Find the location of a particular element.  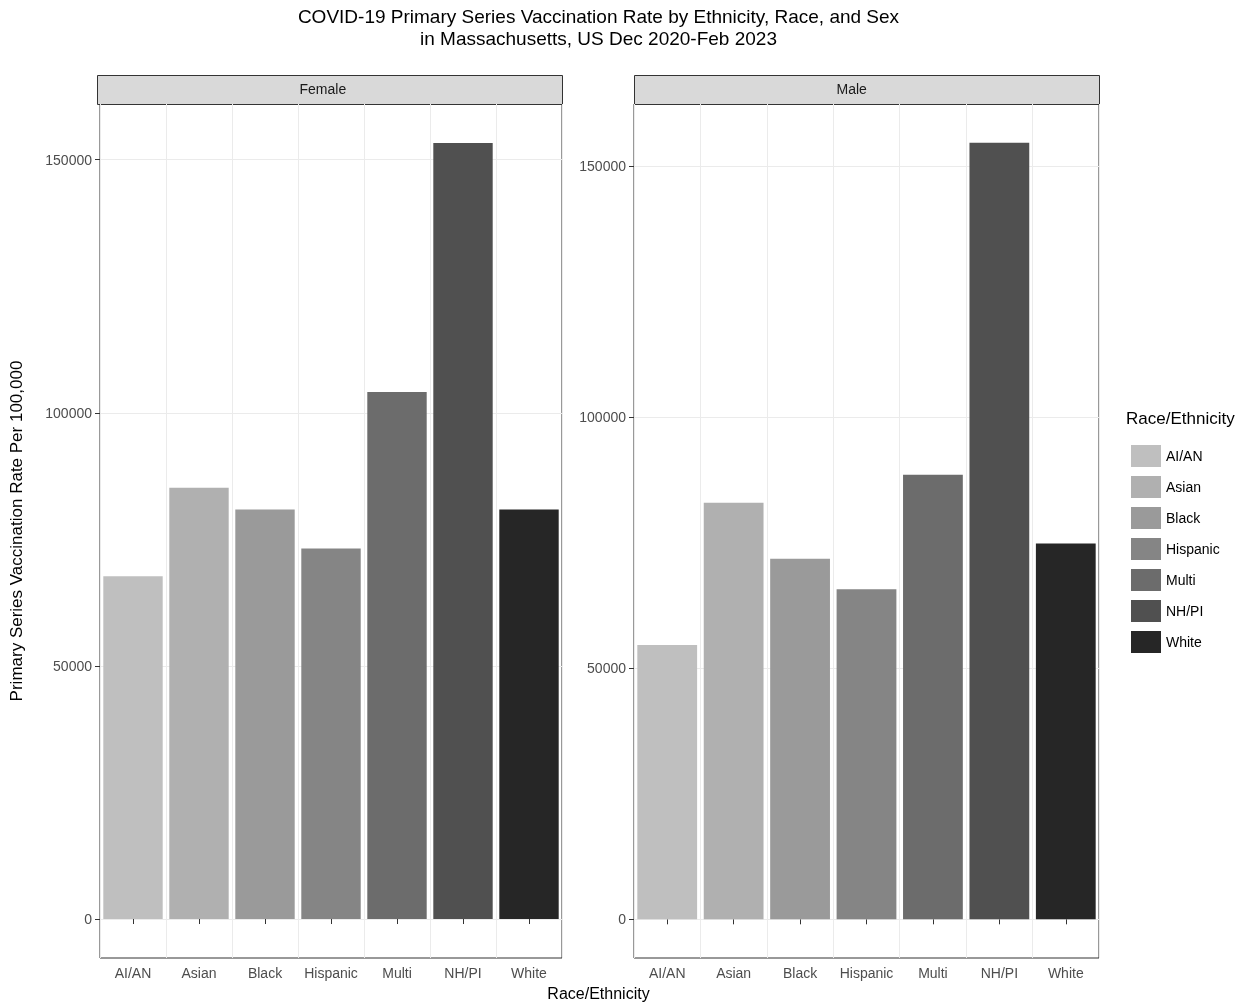

chart-subtitle: Female is located at coordinates (323, 89).